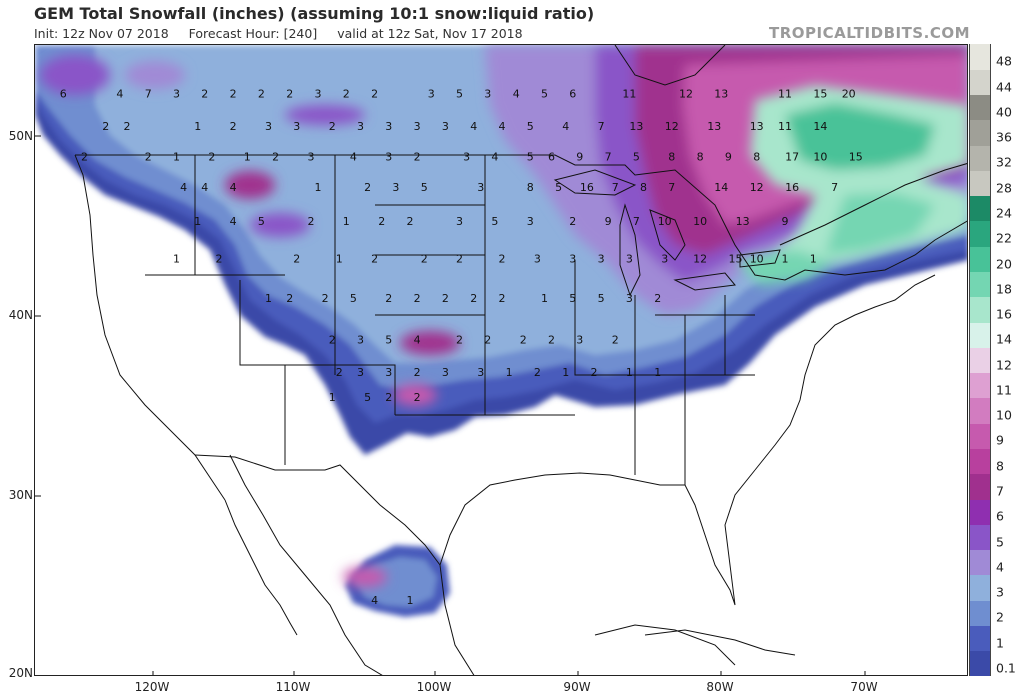 The image size is (1024, 696). Describe the element at coordinates (434, 687) in the screenshot. I see `lon-tick-100w: 100W` at that location.